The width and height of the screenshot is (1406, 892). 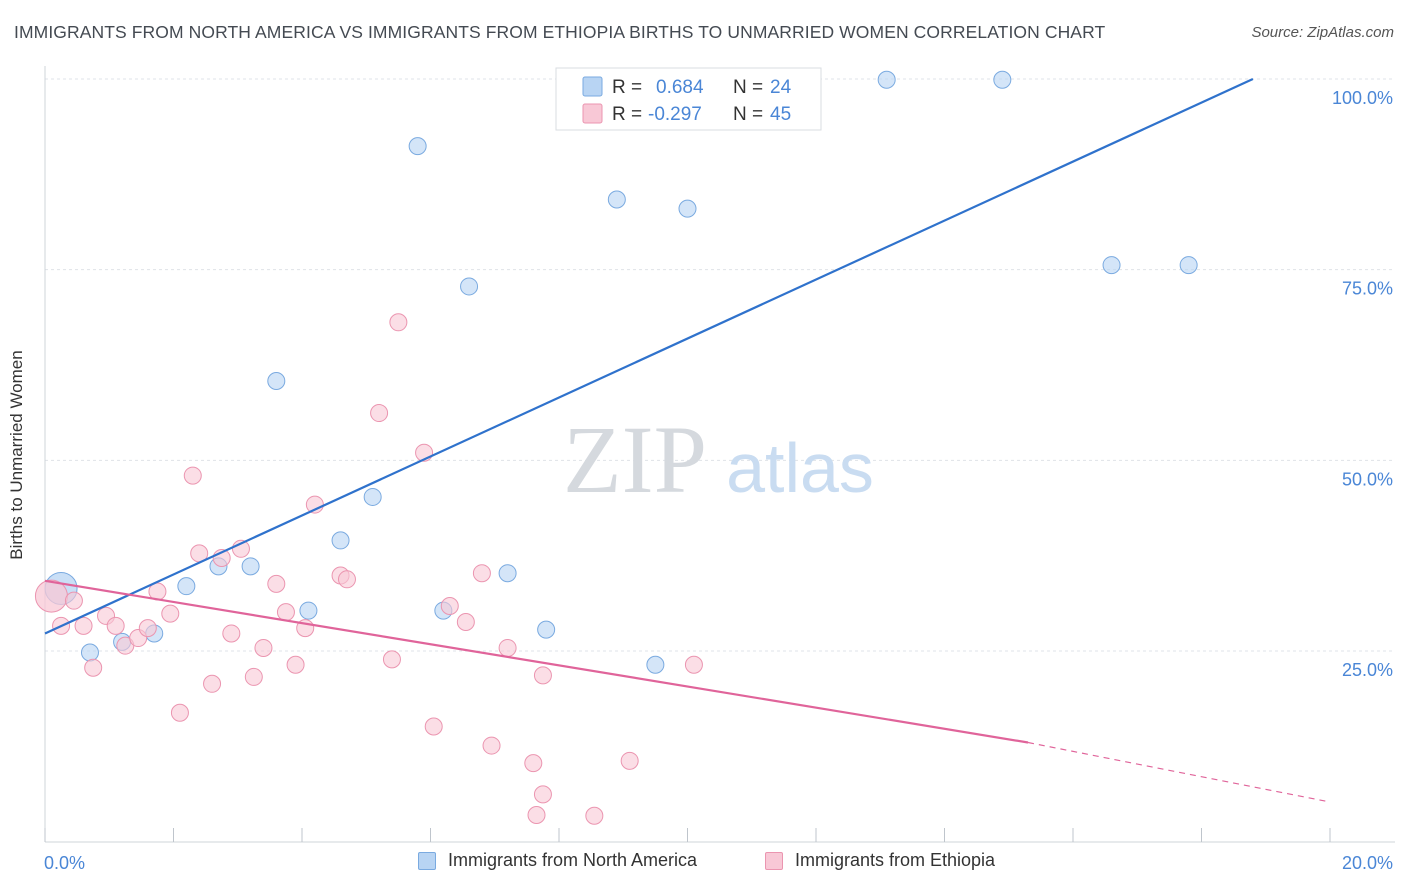 What do you see at coordinates (536, 661) in the screenshot?
I see `trendline-ethiopia` at bounding box center [536, 661].